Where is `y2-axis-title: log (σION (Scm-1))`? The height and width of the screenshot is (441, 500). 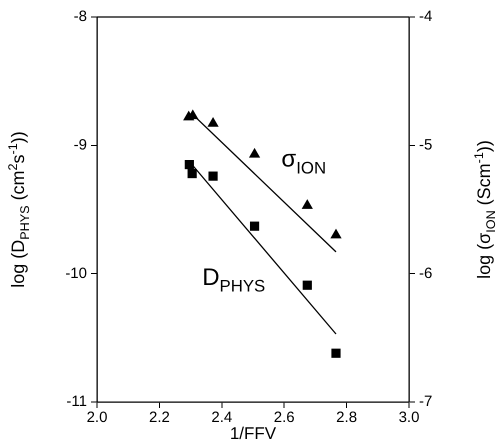
y2-axis-title: log (σION (Scm-1)) is located at coordinates (485, 209).